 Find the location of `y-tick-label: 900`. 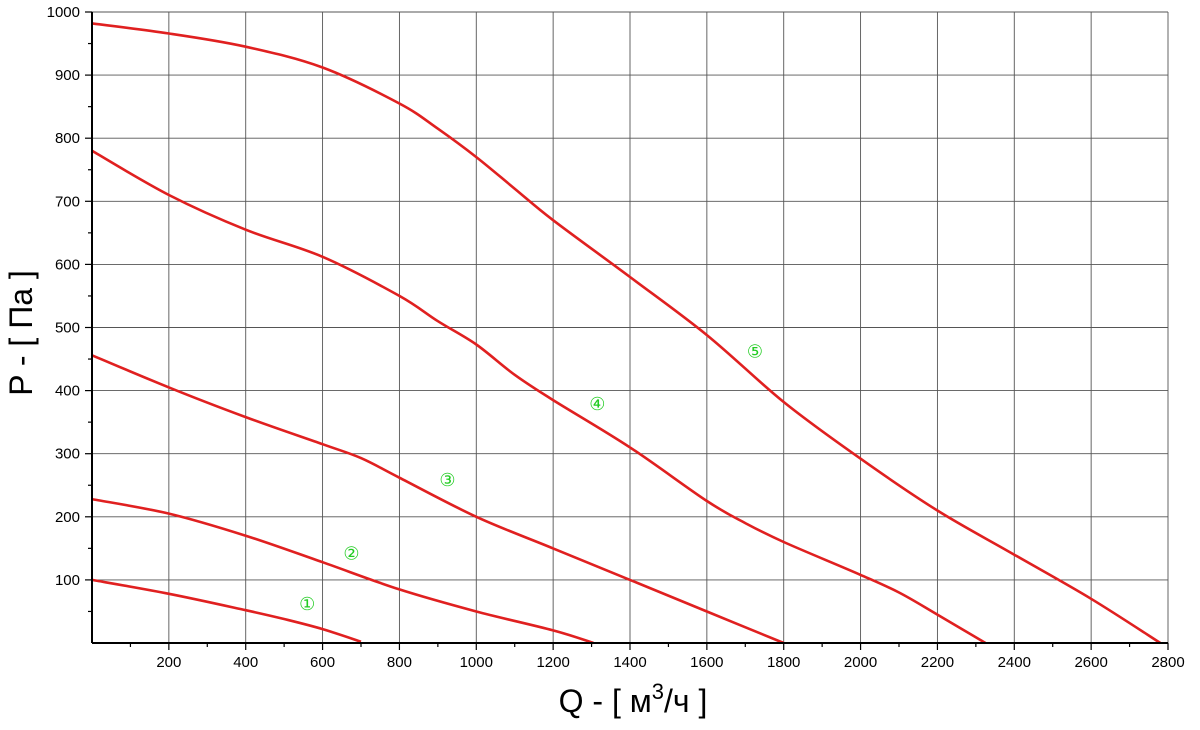

y-tick-label: 900 is located at coordinates (67, 75).